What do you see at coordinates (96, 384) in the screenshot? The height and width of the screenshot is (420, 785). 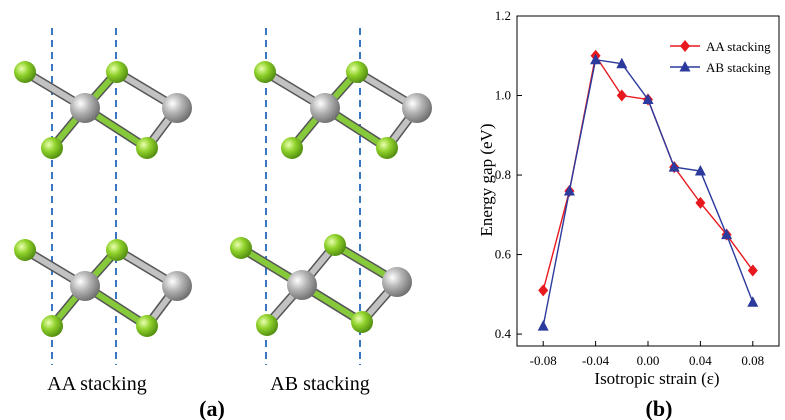 I see `aa-stacking-caption: AA stacking` at bounding box center [96, 384].